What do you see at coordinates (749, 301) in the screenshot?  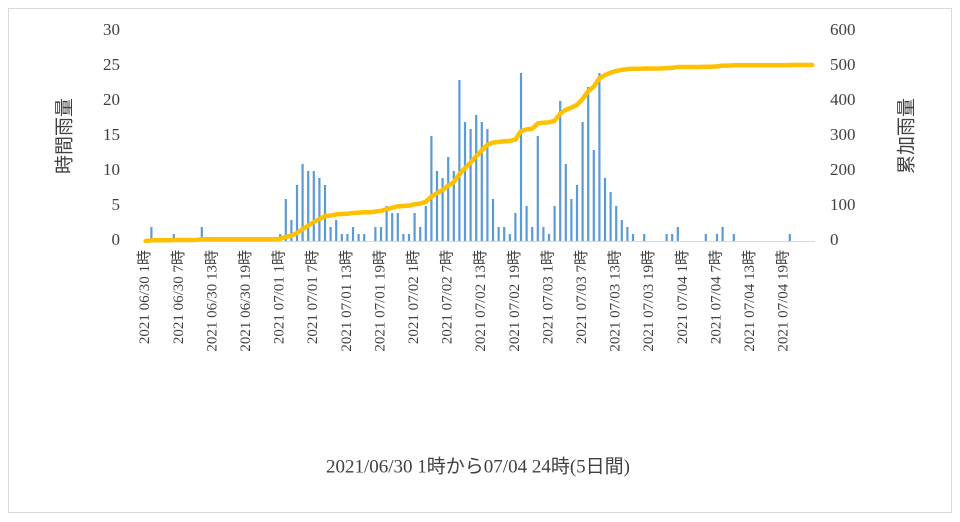 I see `x-tick-label: 2021 07/04 13時` at bounding box center [749, 301].